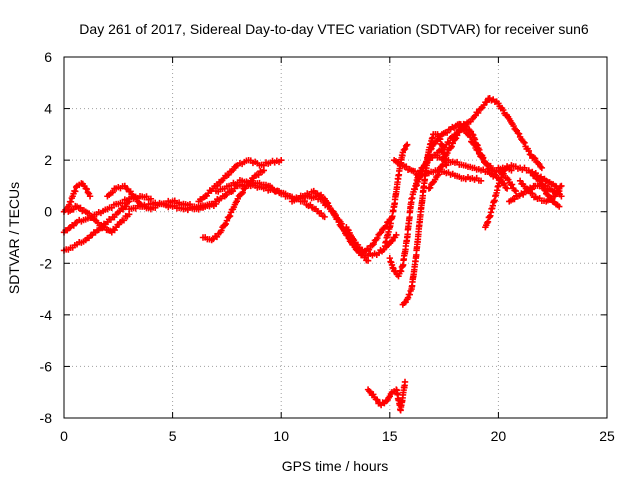 The image size is (640, 480). Describe the element at coordinates (46, 418) in the screenshot. I see `y-tick-label: -8` at that location.